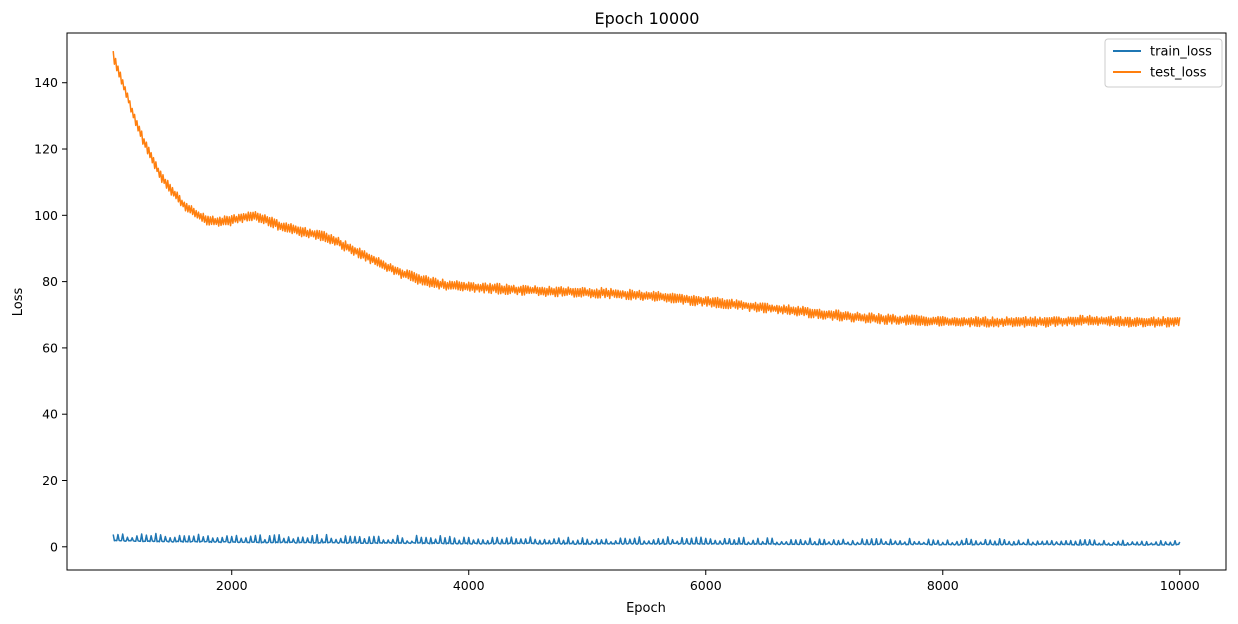  What do you see at coordinates (54, 546) in the screenshot?
I see `y-tick-label: 0` at bounding box center [54, 546].